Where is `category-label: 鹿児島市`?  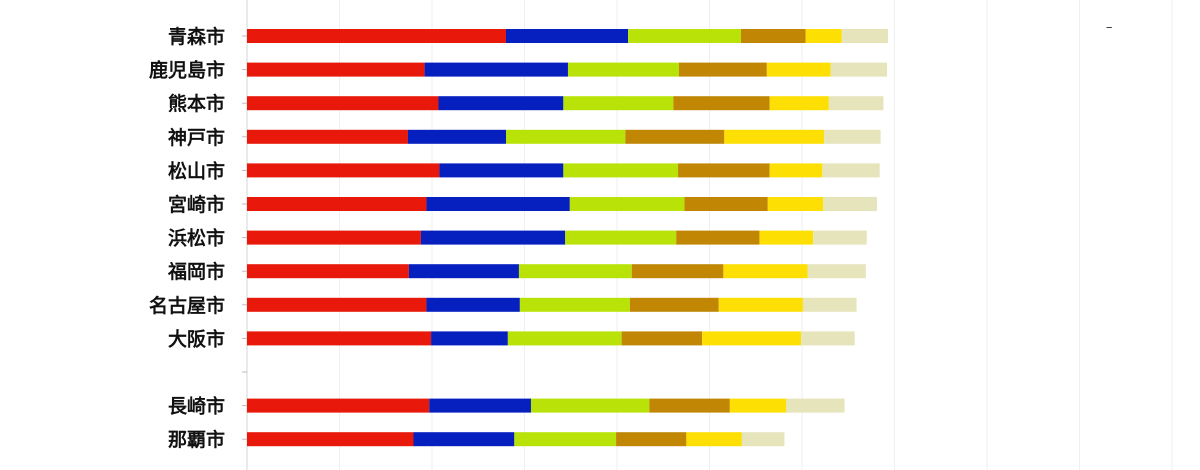
category-label: 鹿児島市 is located at coordinates (187, 70).